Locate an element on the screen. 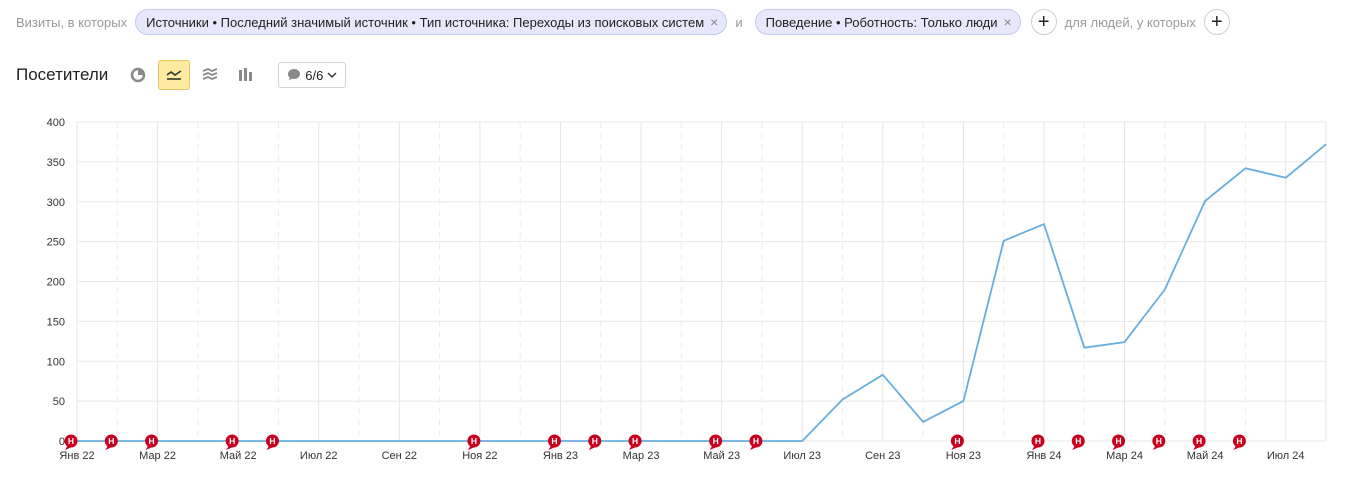 Image resolution: width=1361 pixels, height=487 pixels. y-tick-label: 400 is located at coordinates (56, 123).